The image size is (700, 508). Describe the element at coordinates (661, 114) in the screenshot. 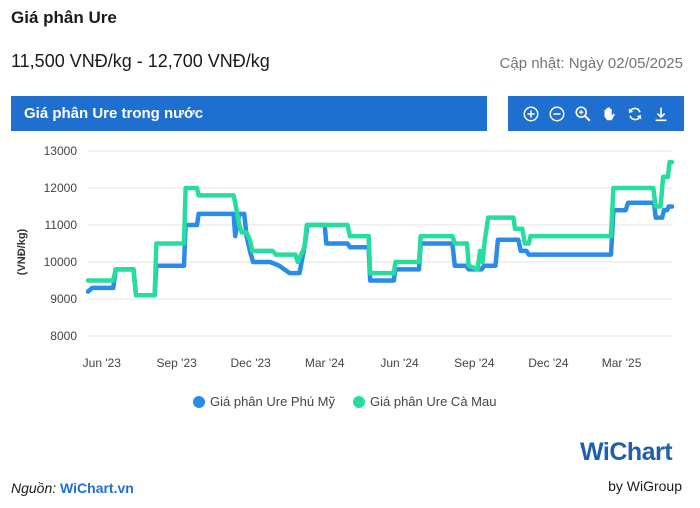

I see `download-icon` at that location.